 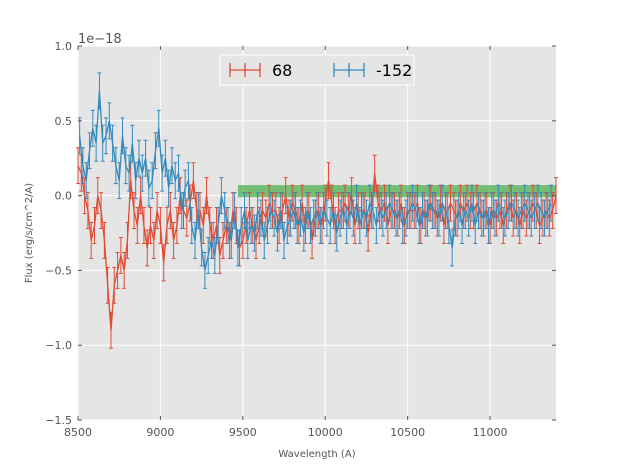 What do you see at coordinates (282, 70) in the screenshot?
I see `legend-label: 68` at bounding box center [282, 70].